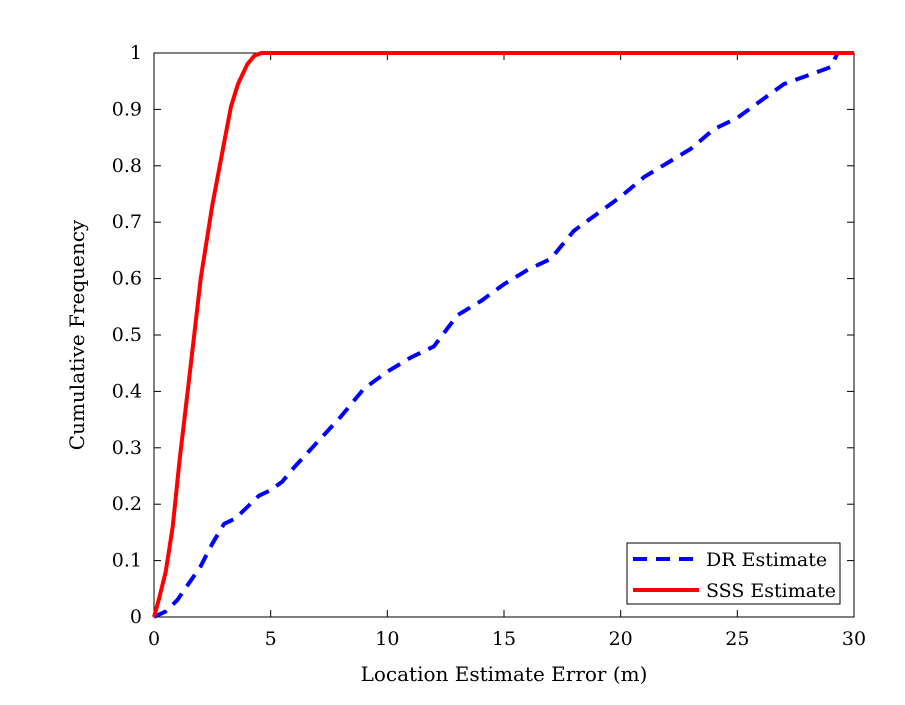 The width and height of the screenshot is (905, 705). I want to click on y-tick-label: 0.3, so click(127, 448).